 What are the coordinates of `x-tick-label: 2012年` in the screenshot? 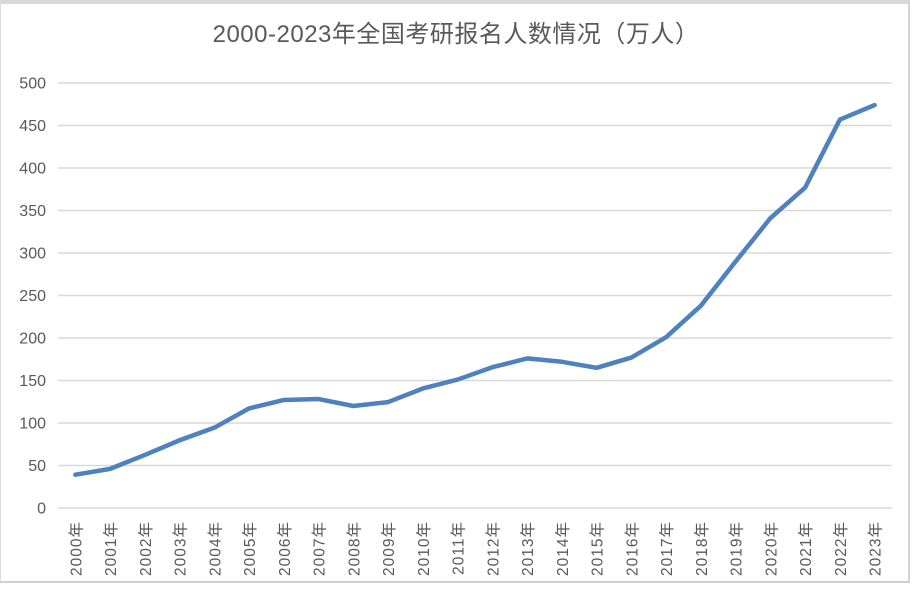 It's located at (493, 548).